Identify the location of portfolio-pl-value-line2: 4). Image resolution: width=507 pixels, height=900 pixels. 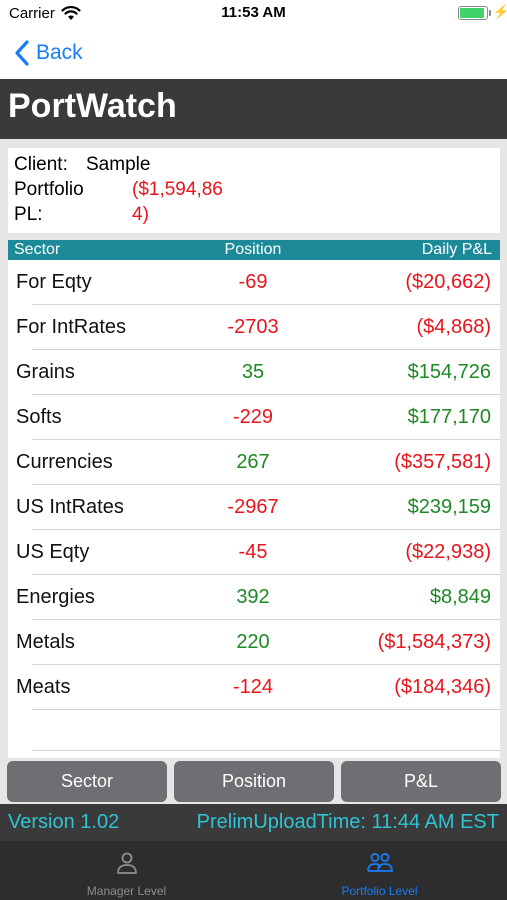
(140, 214).